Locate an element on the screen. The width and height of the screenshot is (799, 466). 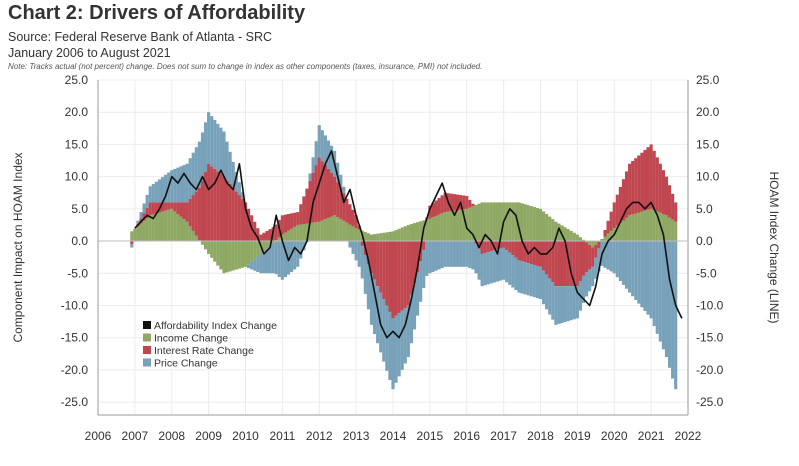
x-tick-label: 2011 is located at coordinates (282, 436).